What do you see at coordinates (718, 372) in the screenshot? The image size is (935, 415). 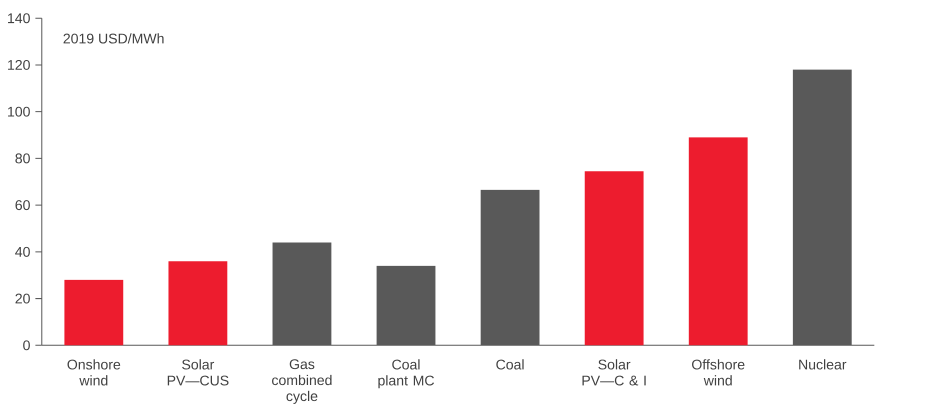 I see `x-tick-label: Offshore wind` at bounding box center [718, 372].